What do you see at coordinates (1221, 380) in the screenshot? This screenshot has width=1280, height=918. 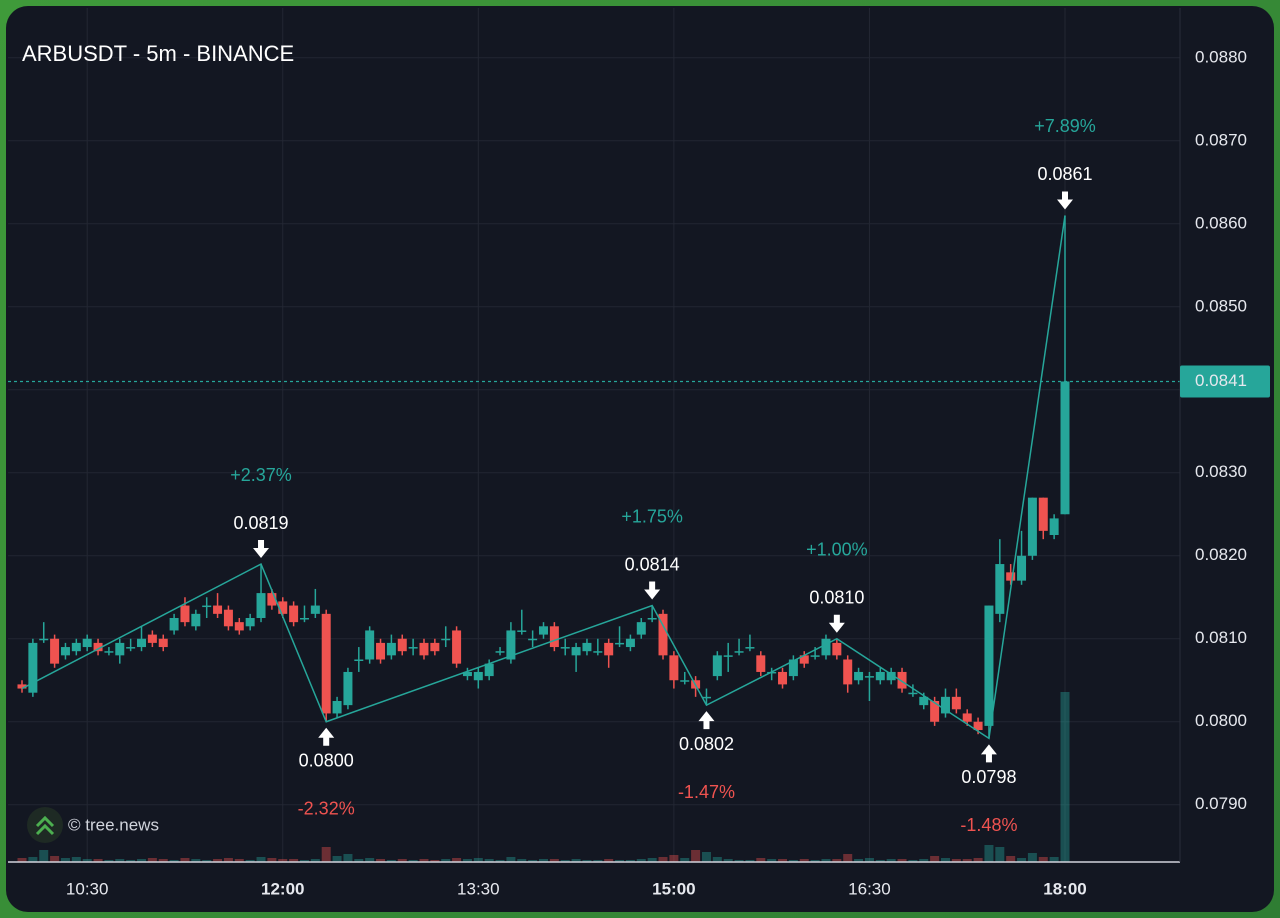 I see `last-price-label: 0.0841` at bounding box center [1221, 380].